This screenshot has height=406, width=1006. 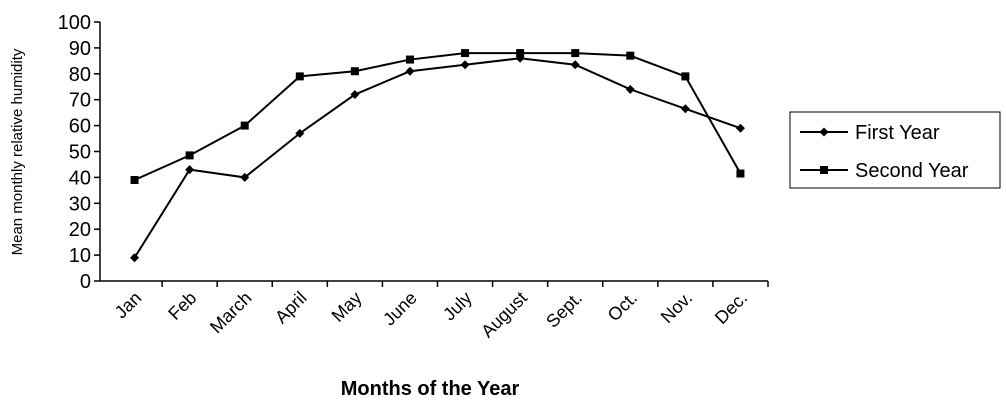 What do you see at coordinates (231, 313) in the screenshot?
I see `x-tick-label: March` at bounding box center [231, 313].